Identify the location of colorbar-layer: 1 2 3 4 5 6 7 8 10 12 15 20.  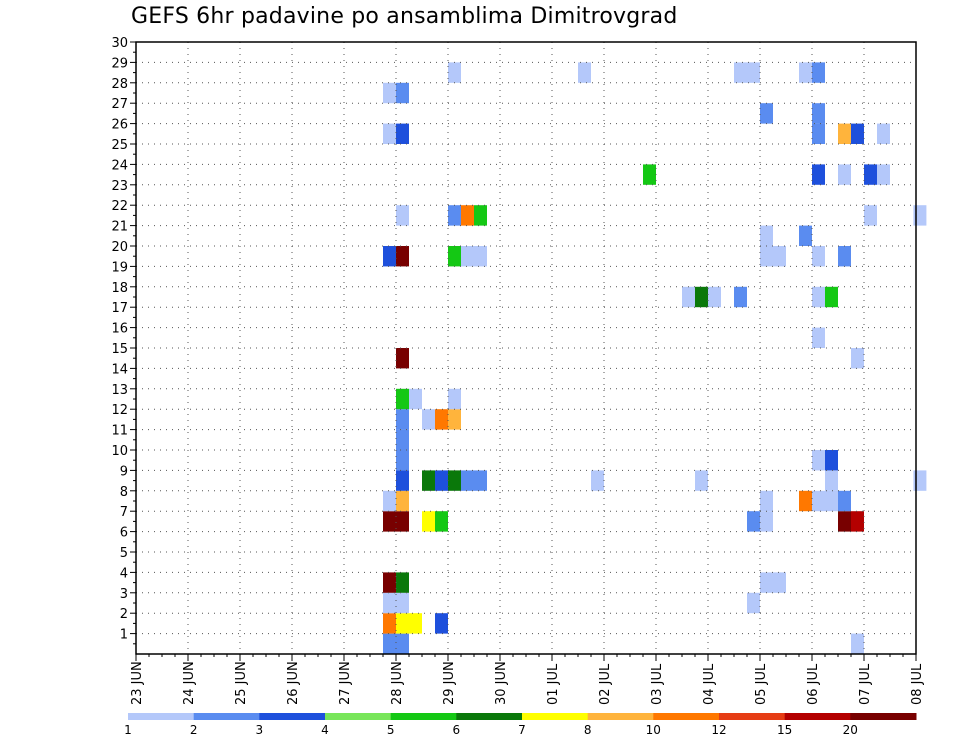
(520, 725).